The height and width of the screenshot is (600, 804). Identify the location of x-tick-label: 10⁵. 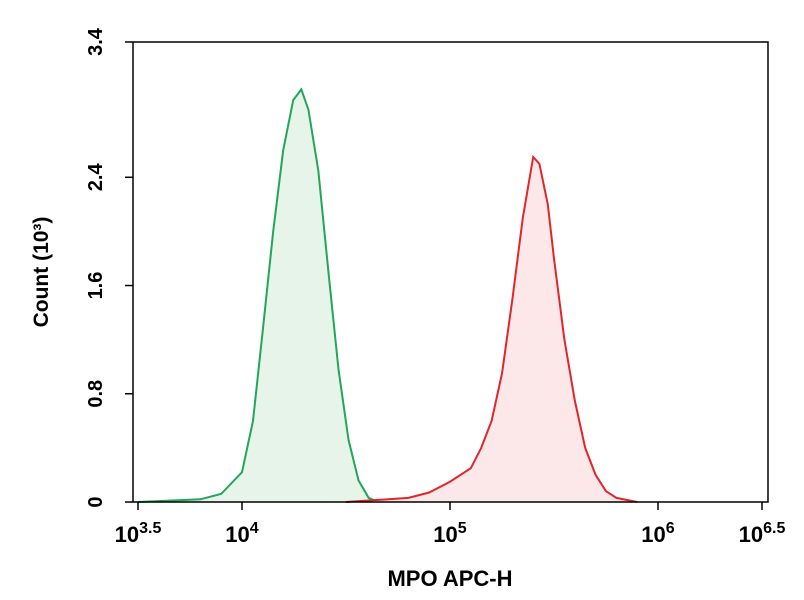
(449, 533).